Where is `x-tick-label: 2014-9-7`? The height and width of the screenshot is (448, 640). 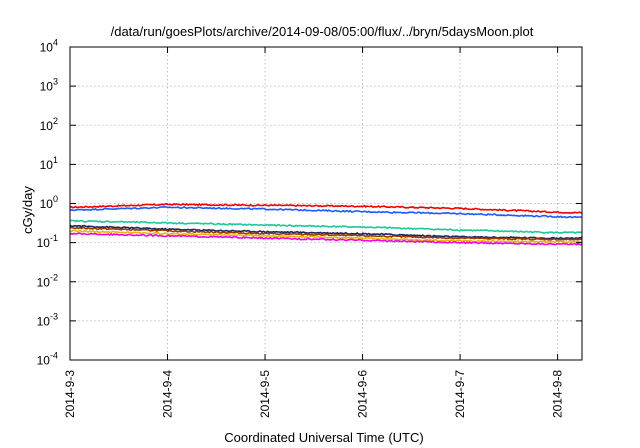 x-tick-label: 2014-9-7 is located at coordinates (460, 394).